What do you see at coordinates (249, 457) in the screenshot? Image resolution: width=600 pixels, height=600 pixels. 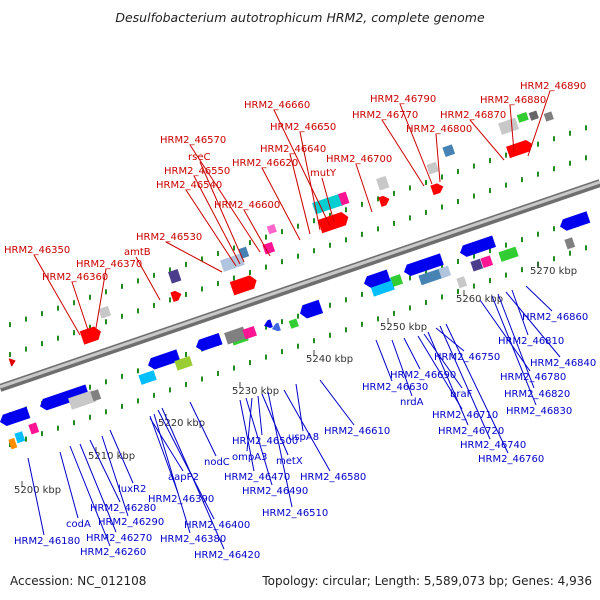 I see `bottom-gene-label: ompA3` at bounding box center [249, 457].